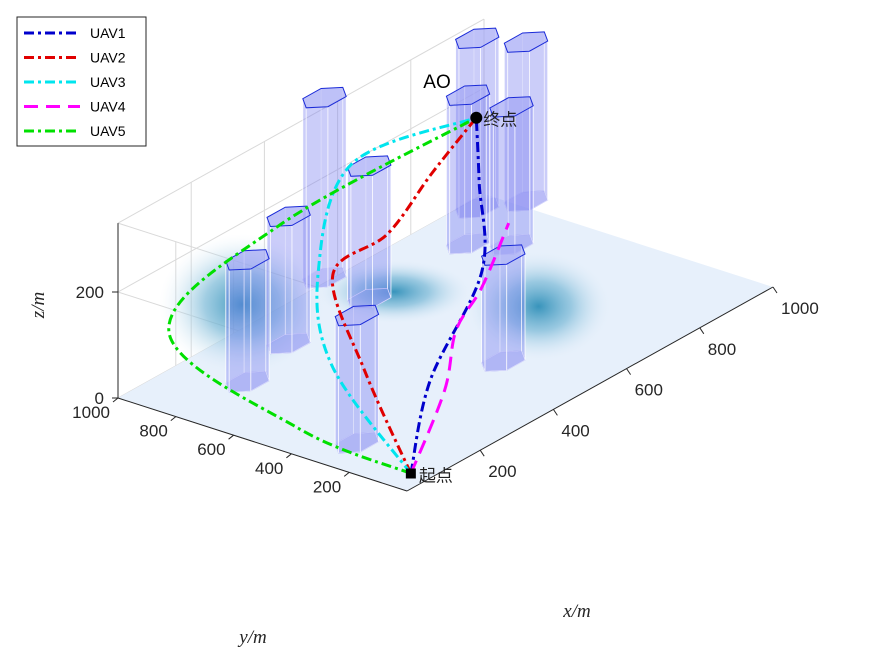  What do you see at coordinates (722, 349) in the screenshot?
I see `x-tick-label-3: 800` at bounding box center [722, 349].